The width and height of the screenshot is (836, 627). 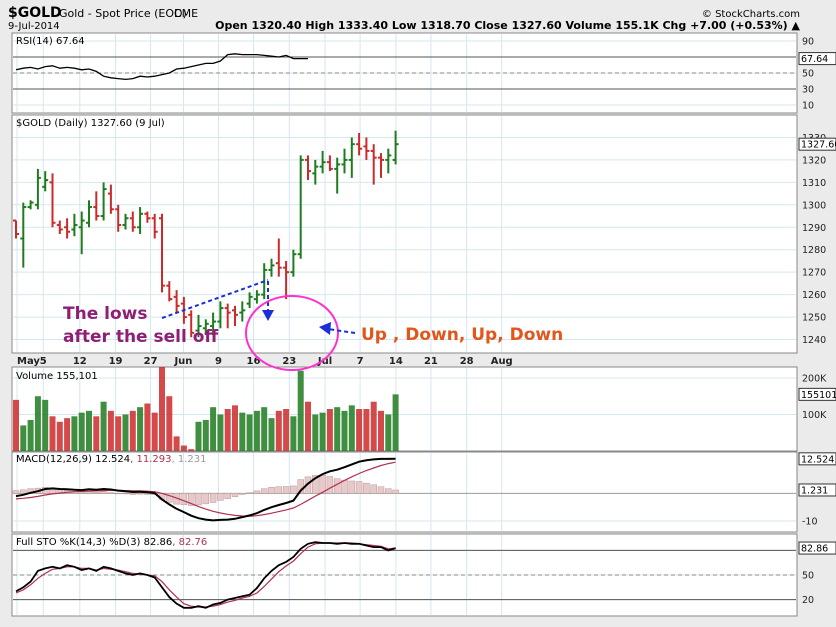 I want to click on macd-line, so click(x=205, y=489).